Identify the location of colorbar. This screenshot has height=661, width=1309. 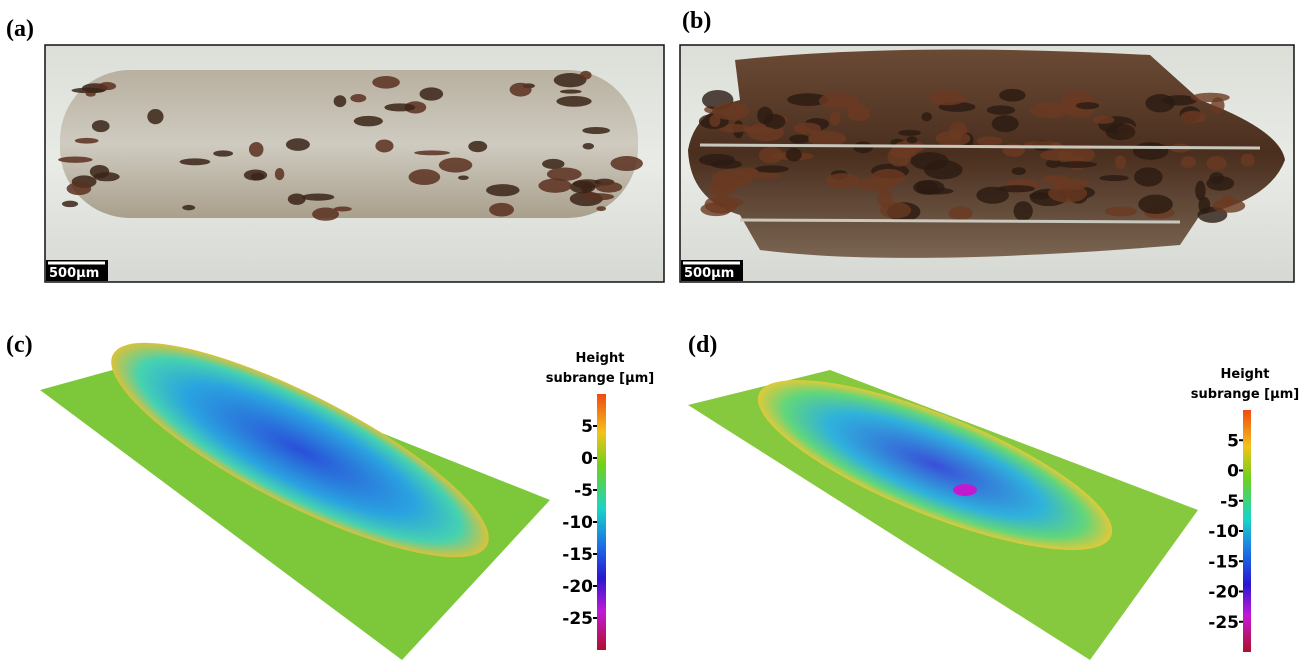
(601, 522).